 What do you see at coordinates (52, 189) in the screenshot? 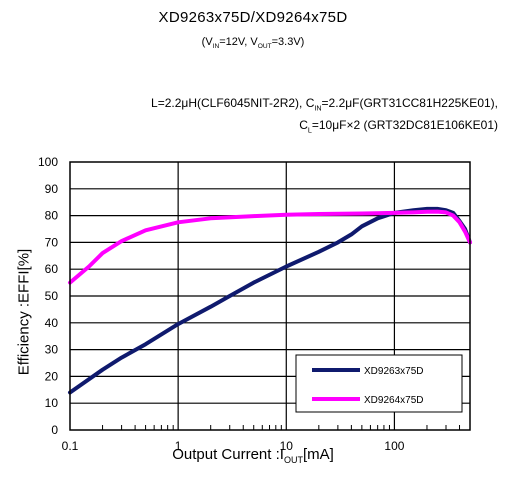
I see `y-tick-label: 90` at bounding box center [52, 189].